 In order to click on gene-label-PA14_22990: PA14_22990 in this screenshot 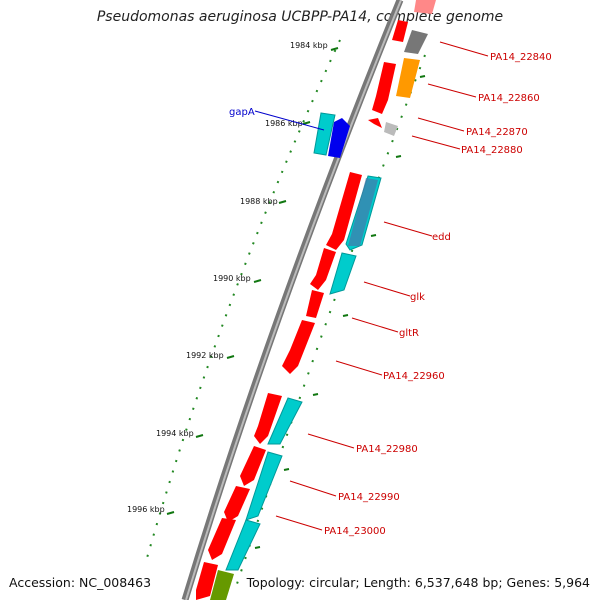, I will do `click(369, 497)`.